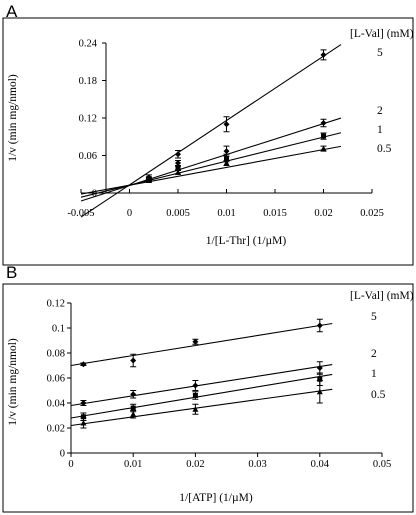 The height and width of the screenshot is (515, 416). Describe the element at coordinates (62, 454) in the screenshot. I see `panel-b-y-tick-label: 0` at that location.